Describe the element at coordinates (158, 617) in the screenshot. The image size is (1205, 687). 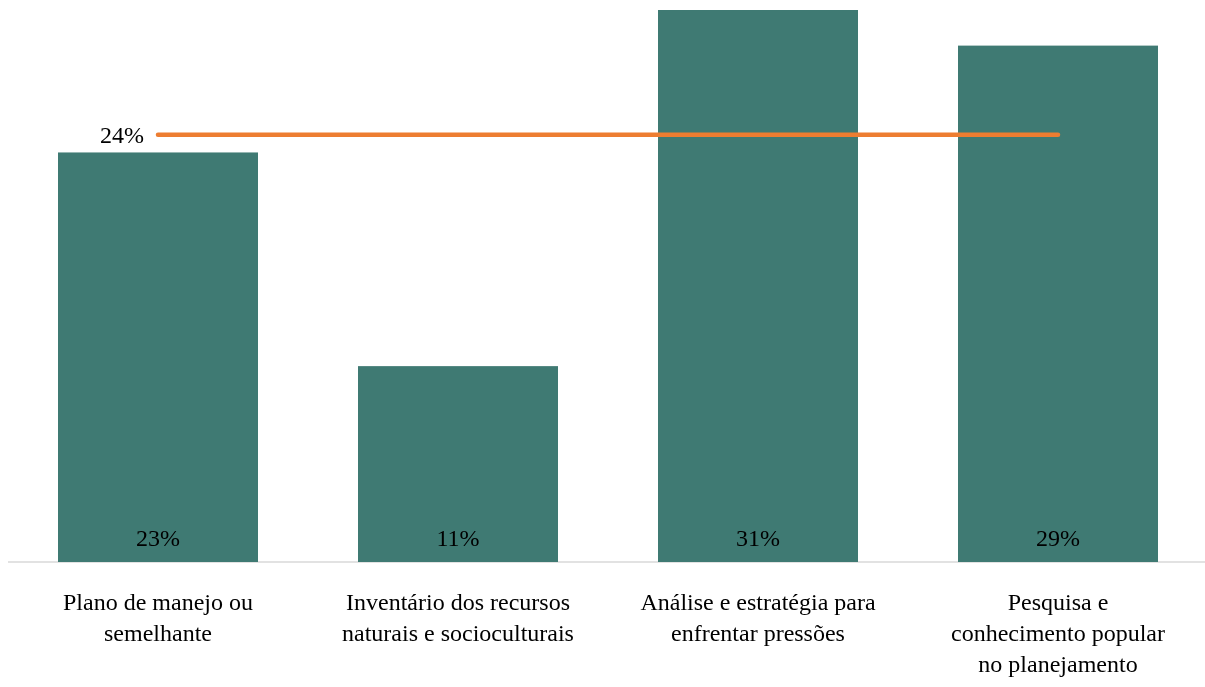
I see `x-tick-label: Plano de manejo ou semelhante` at that location.